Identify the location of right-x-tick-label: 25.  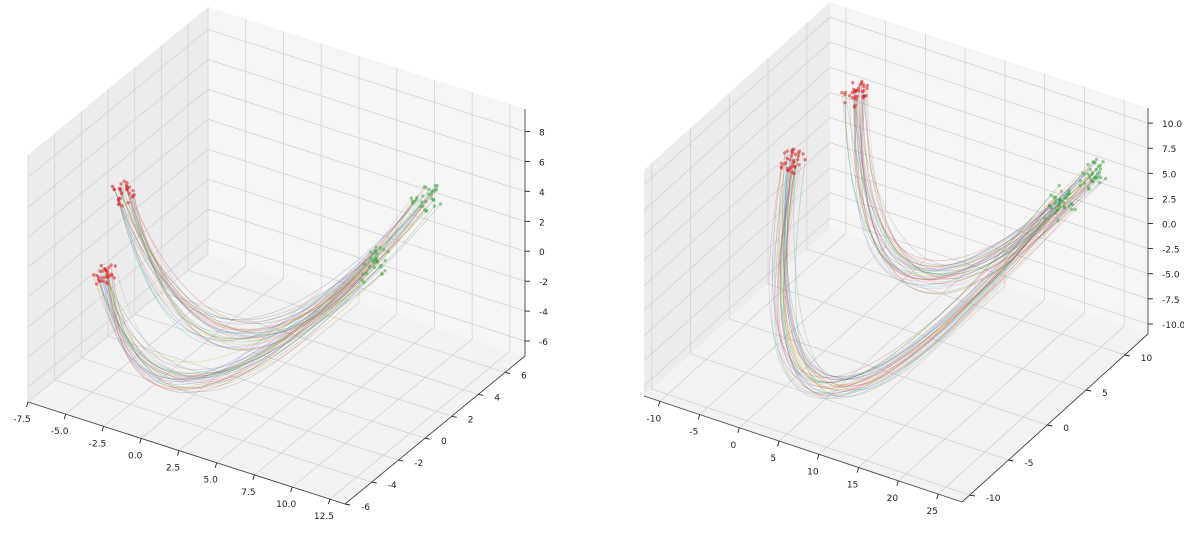
(931, 512).